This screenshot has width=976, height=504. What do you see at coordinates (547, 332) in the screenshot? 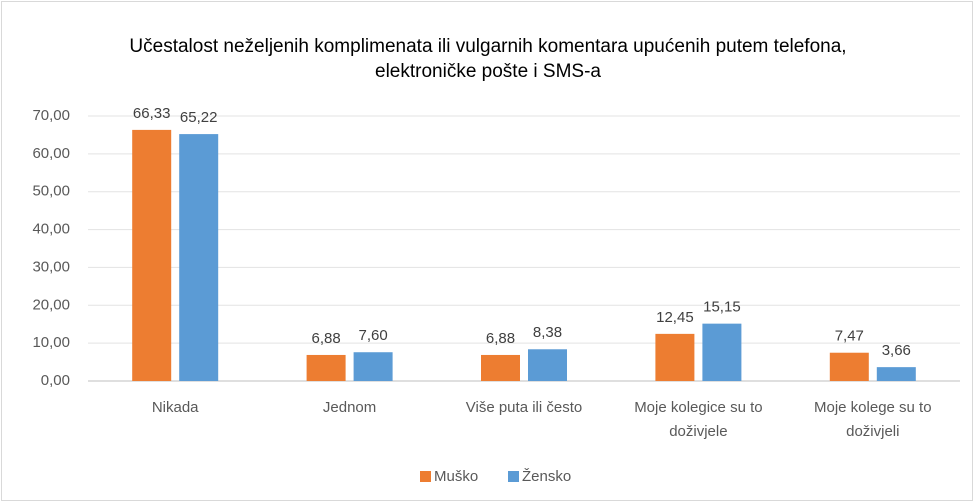
I see `data-label: 8,38` at bounding box center [547, 332].